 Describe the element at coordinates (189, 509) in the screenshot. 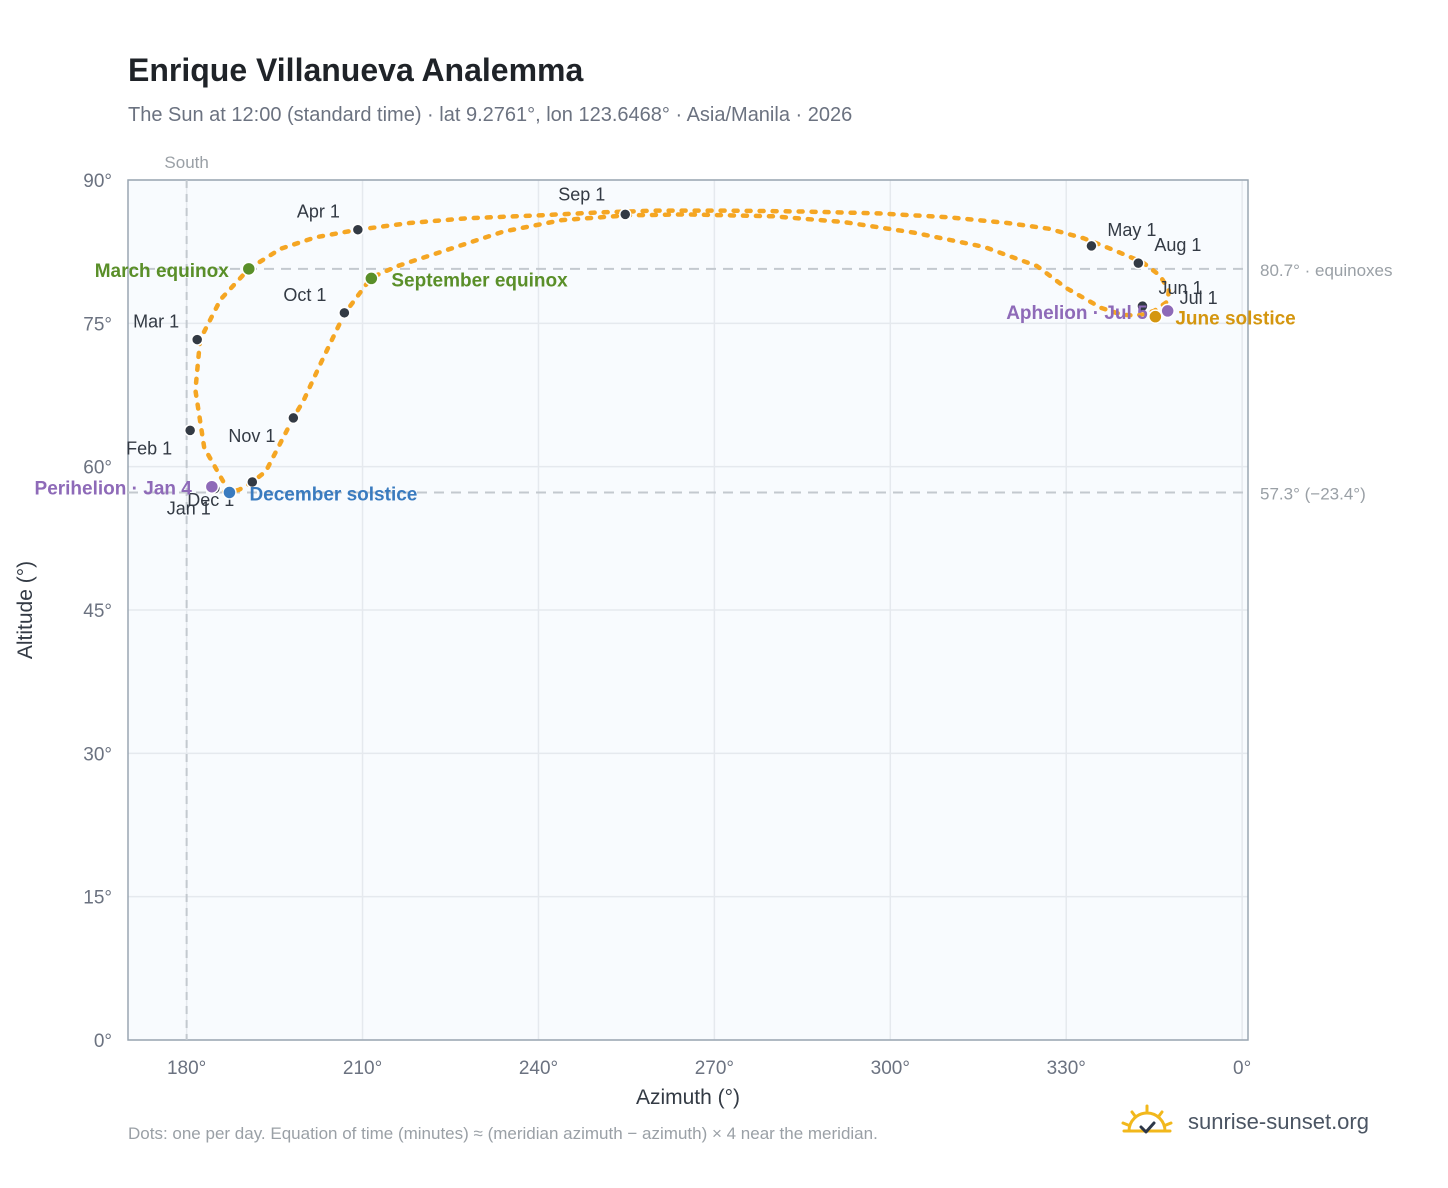

I see `month-label: Jan 1` at that location.